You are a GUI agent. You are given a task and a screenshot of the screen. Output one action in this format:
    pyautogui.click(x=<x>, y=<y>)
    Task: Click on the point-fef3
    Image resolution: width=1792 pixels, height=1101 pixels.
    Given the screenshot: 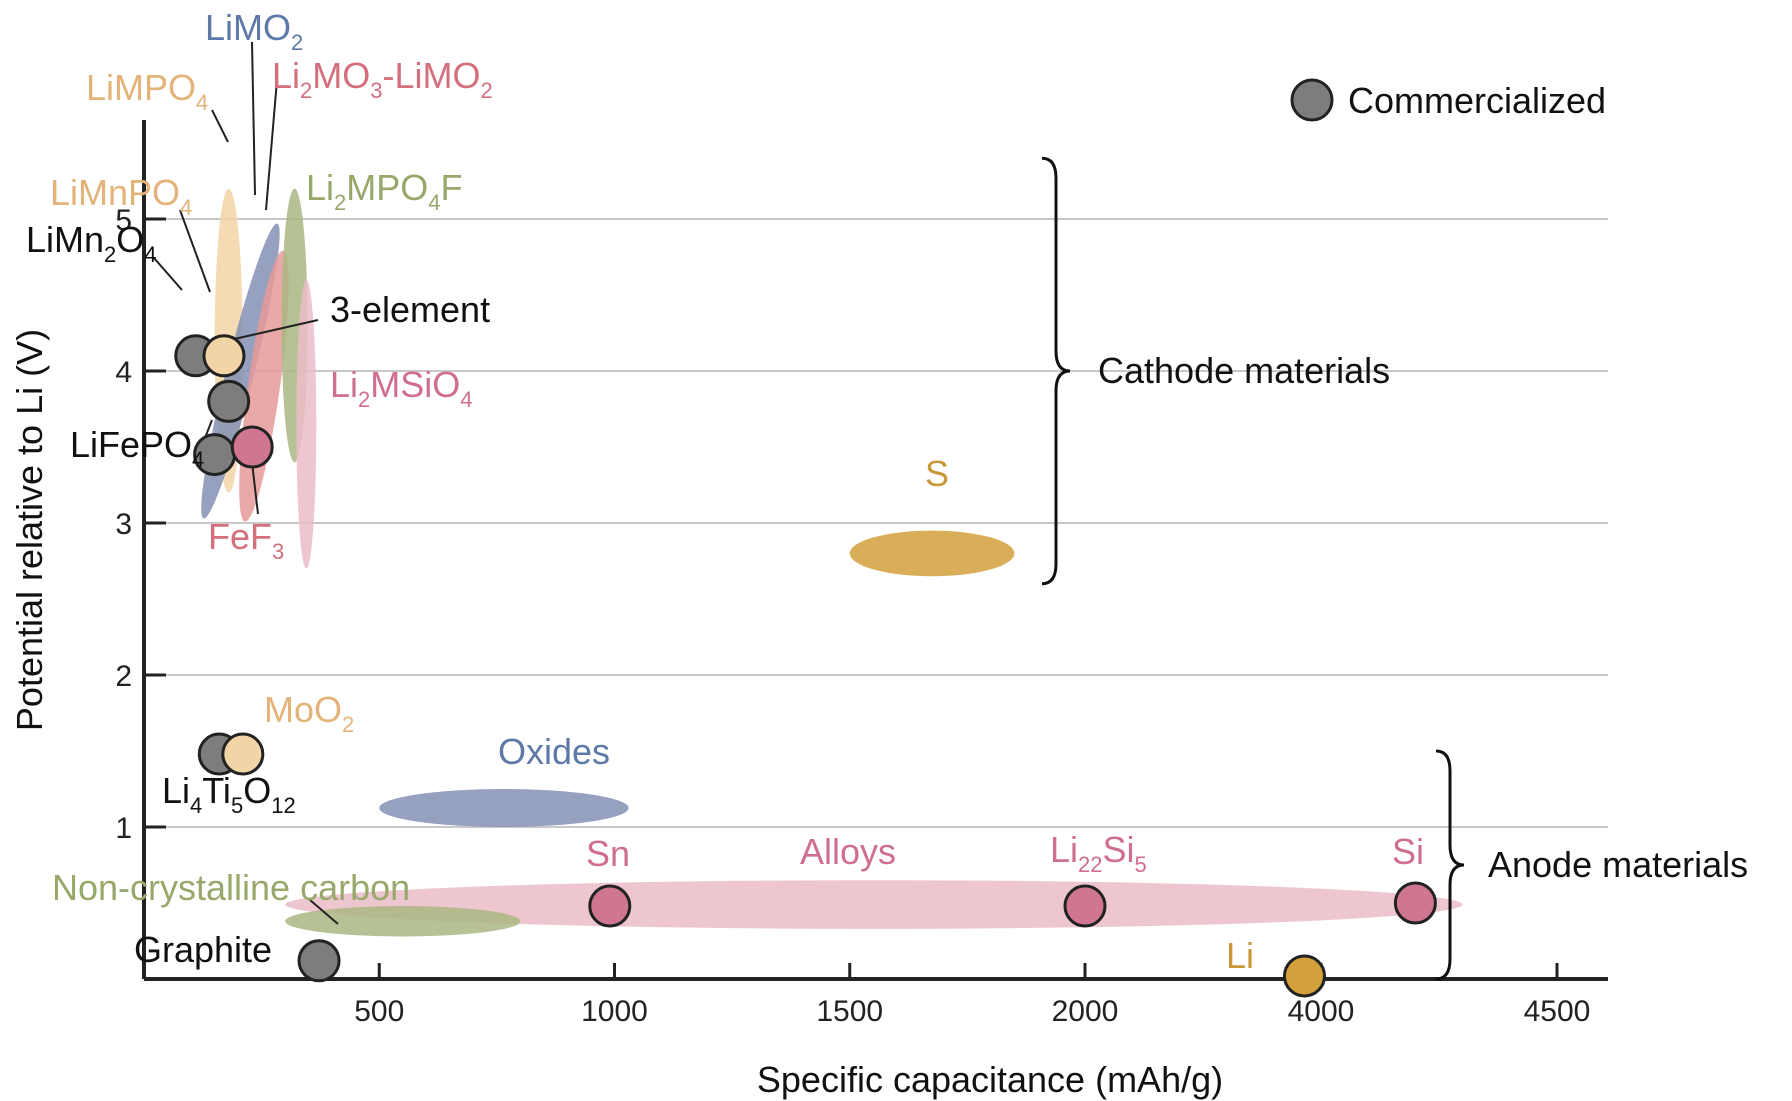 What is the action you would take?
    pyautogui.click(x=252, y=447)
    